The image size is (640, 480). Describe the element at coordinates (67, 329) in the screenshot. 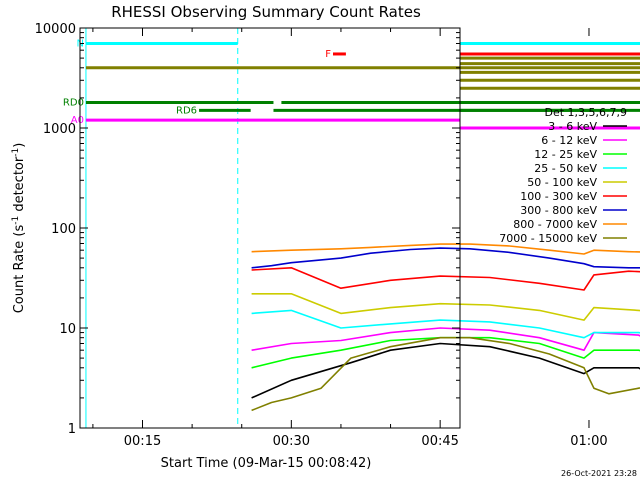

I see `y-tick-label: 10` at that location.